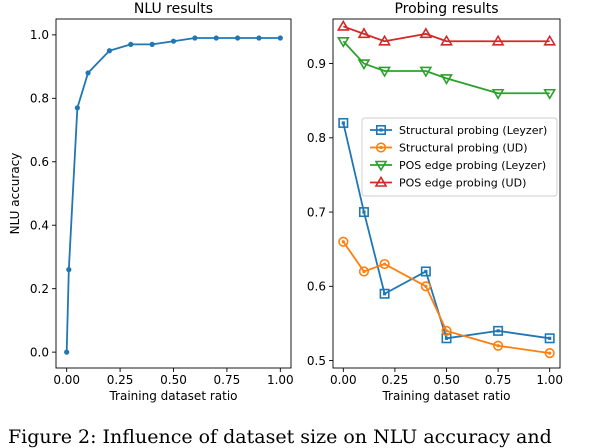 This screenshot has width=590, height=448. What do you see at coordinates (39, 35) in the screenshot?
I see `y-tick-label: 1.0` at bounding box center [39, 35].